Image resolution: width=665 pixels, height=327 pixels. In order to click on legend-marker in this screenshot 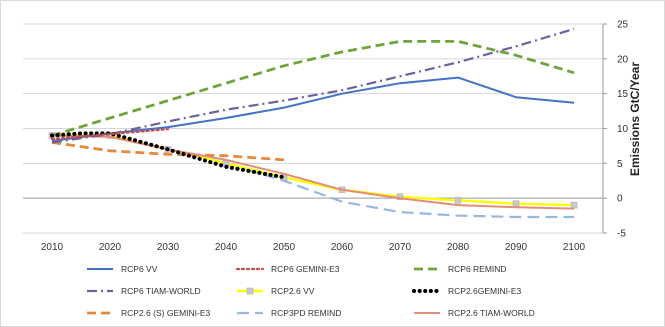, I will do `click(250, 291)`.